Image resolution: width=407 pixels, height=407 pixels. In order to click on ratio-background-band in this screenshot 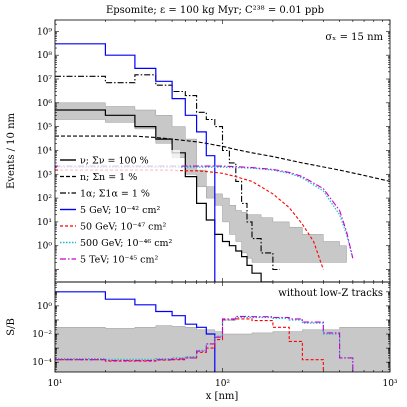, I will do `click(222, 348)`.